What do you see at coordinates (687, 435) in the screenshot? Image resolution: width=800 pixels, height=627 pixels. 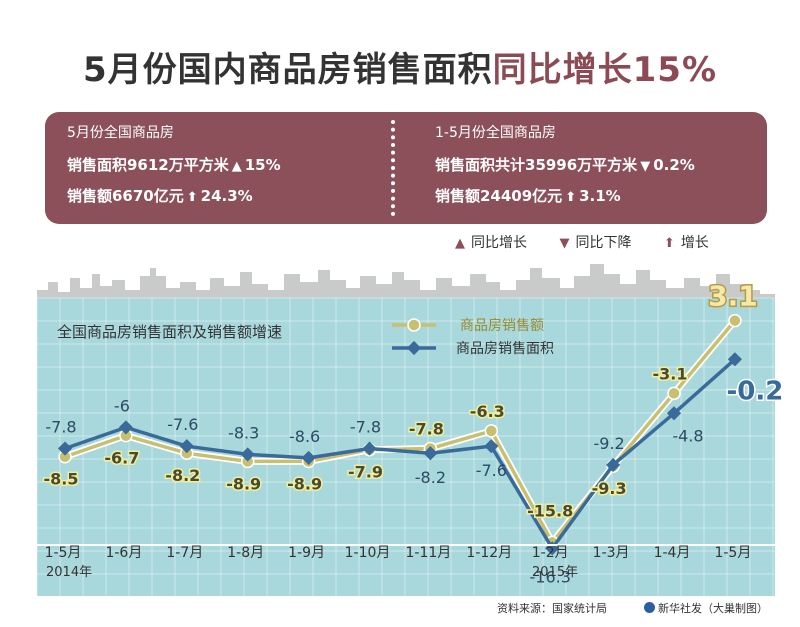 I see `data-label: -4.8` at bounding box center [687, 435].